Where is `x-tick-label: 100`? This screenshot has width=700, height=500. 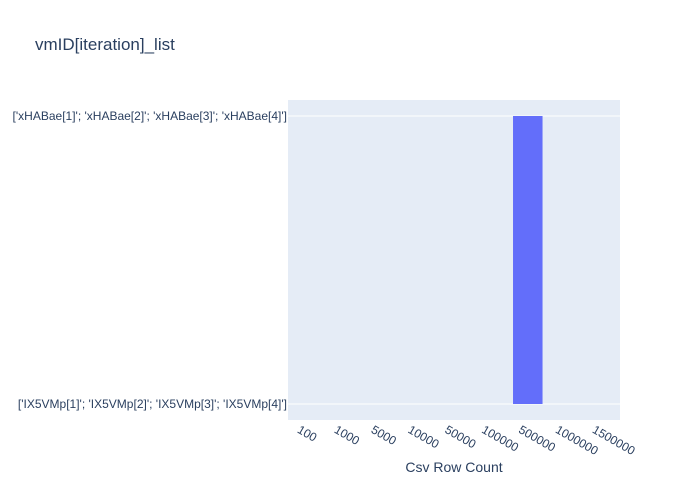
x-tick-label: 100 is located at coordinates (307, 433).